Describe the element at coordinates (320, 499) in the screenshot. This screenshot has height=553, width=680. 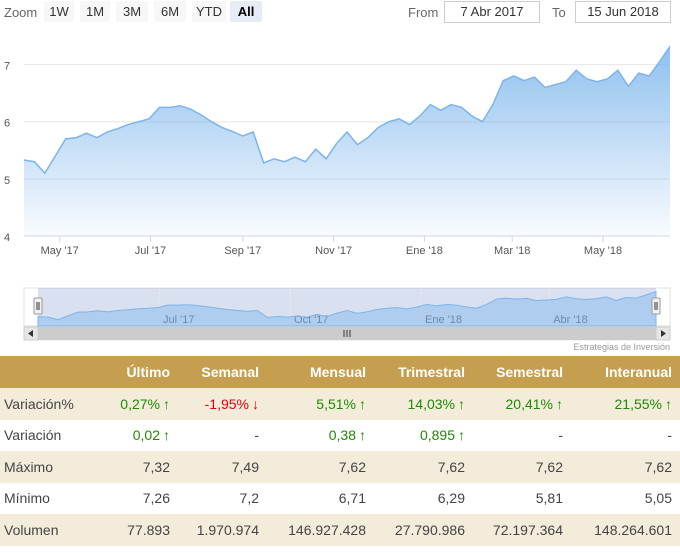
I see `table-cell: 6,71` at that location.